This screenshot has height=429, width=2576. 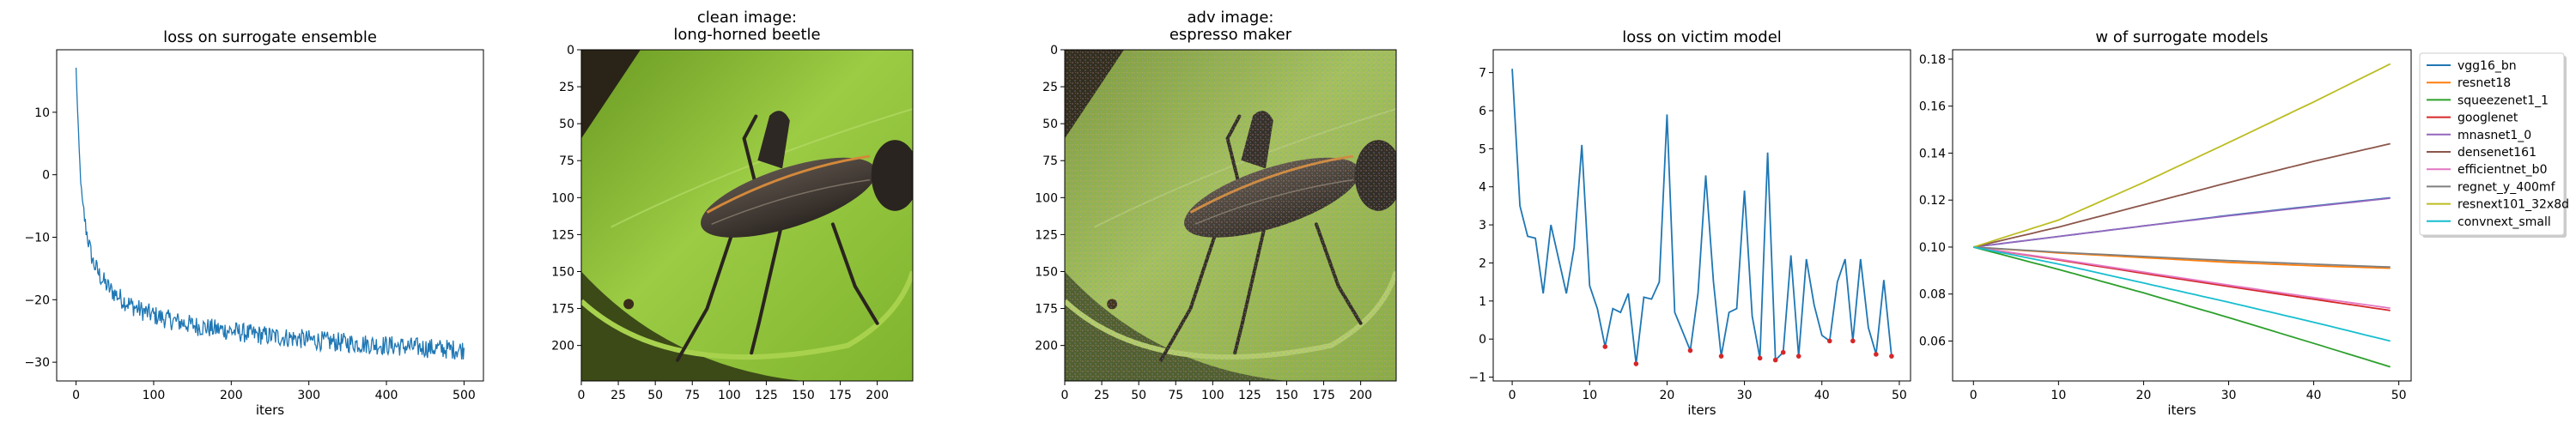 I want to click on panel-title-line: long-horned beetle, so click(x=746, y=35).